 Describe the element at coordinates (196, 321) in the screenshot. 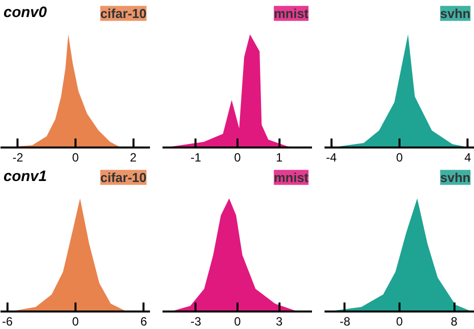

I see `x-tick-label: -3` at that location.